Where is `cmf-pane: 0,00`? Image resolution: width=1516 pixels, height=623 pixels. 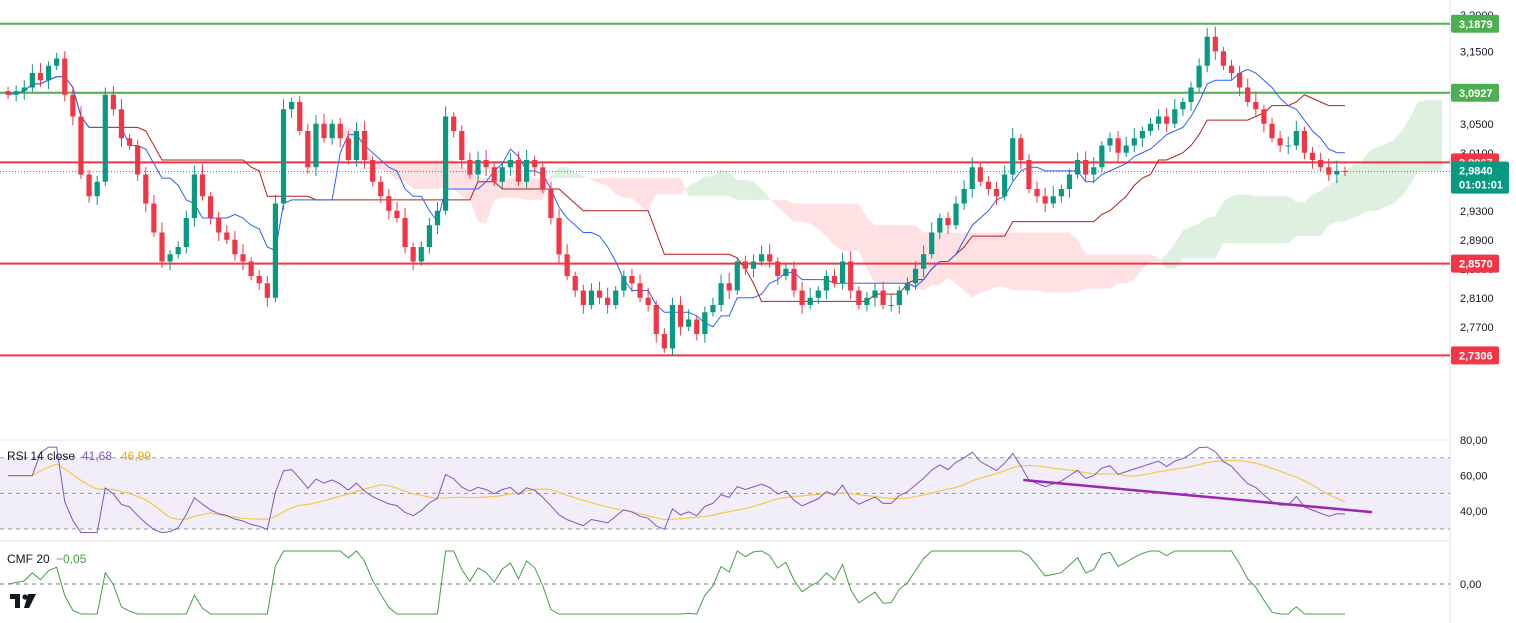 cmf-pane: 0,00 is located at coordinates (740, 582).